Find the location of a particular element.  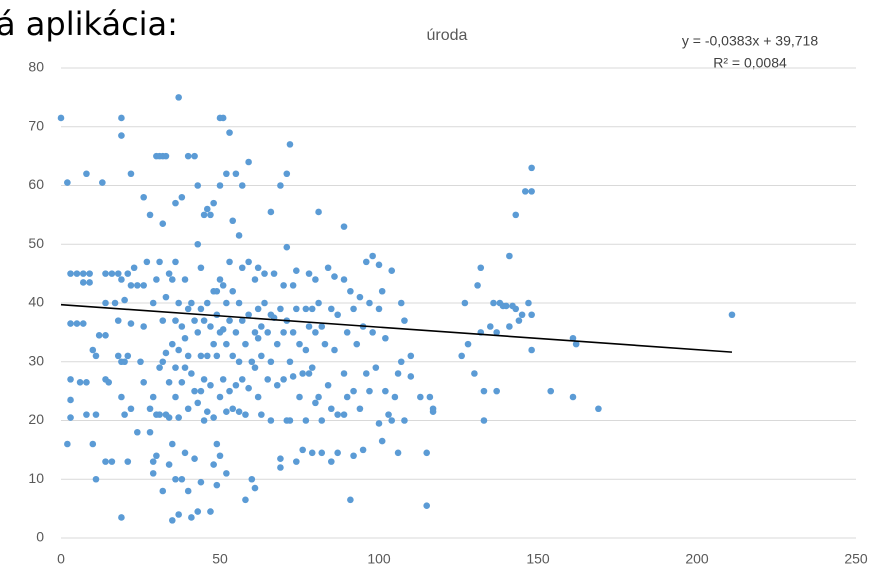

x-tick-label: 250 is located at coordinates (856, 559).